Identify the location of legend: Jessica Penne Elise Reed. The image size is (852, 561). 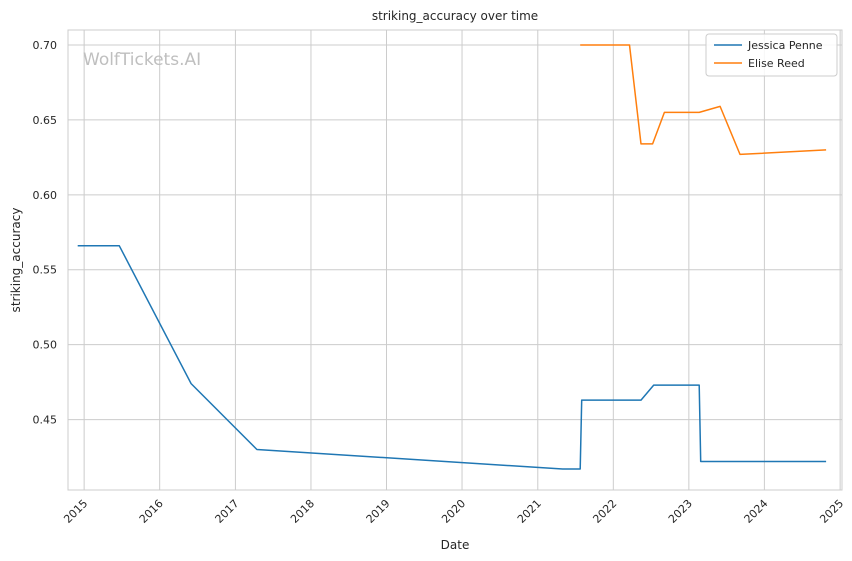
(771, 55).